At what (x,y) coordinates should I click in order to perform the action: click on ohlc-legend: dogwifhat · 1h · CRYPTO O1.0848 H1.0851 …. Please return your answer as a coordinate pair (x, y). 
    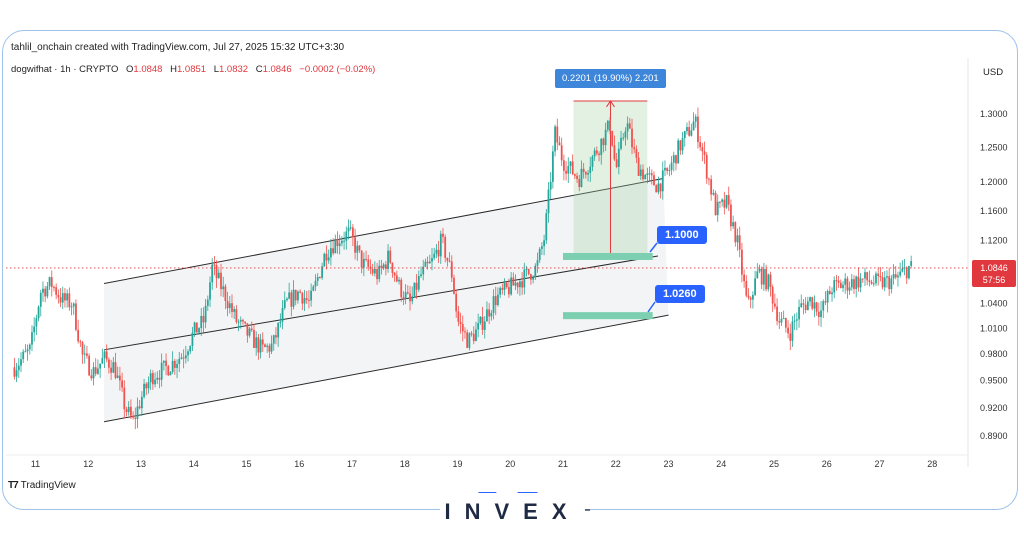
    Looking at the image, I should click on (193, 69).